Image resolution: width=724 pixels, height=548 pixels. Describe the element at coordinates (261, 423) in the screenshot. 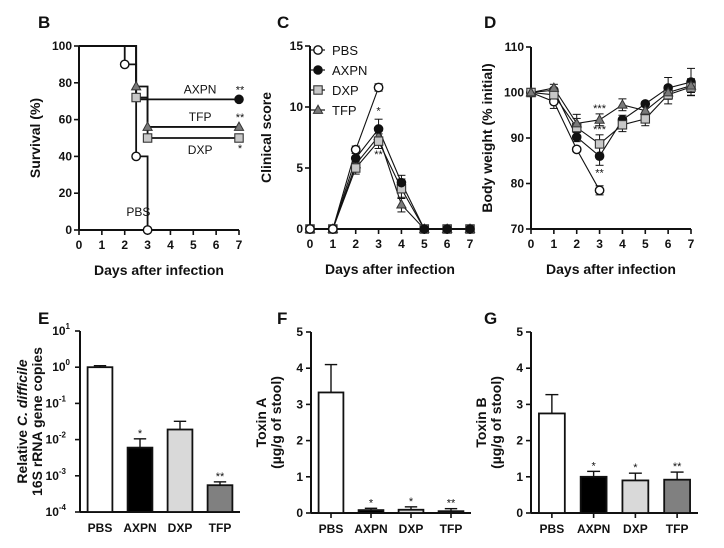

I see `f-y-axis-label-line1: Toxin A` at that location.